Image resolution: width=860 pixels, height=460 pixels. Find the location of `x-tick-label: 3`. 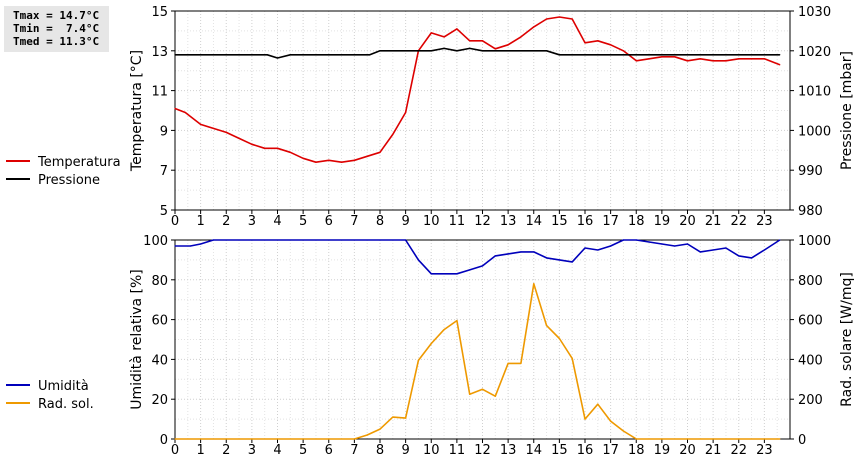

x-tick-label: 3 is located at coordinates (252, 221).